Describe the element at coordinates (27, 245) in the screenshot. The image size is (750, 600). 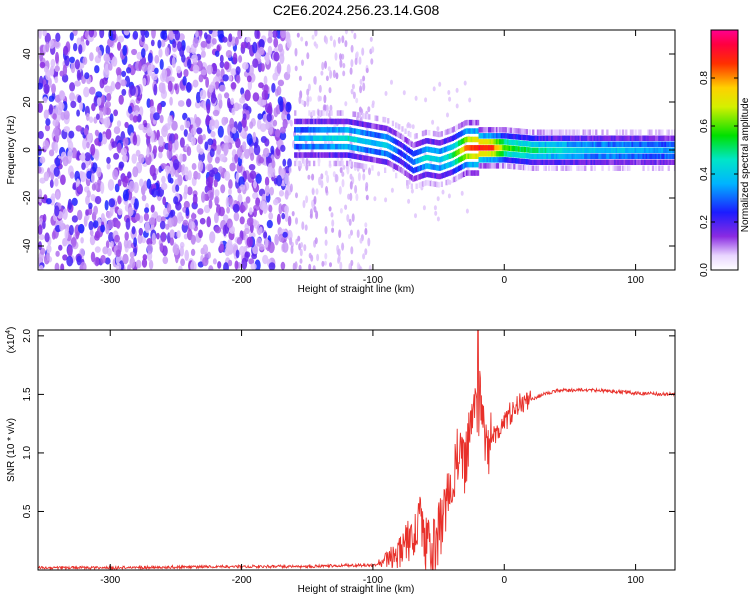
I see `y-tick-label: -40` at that location.